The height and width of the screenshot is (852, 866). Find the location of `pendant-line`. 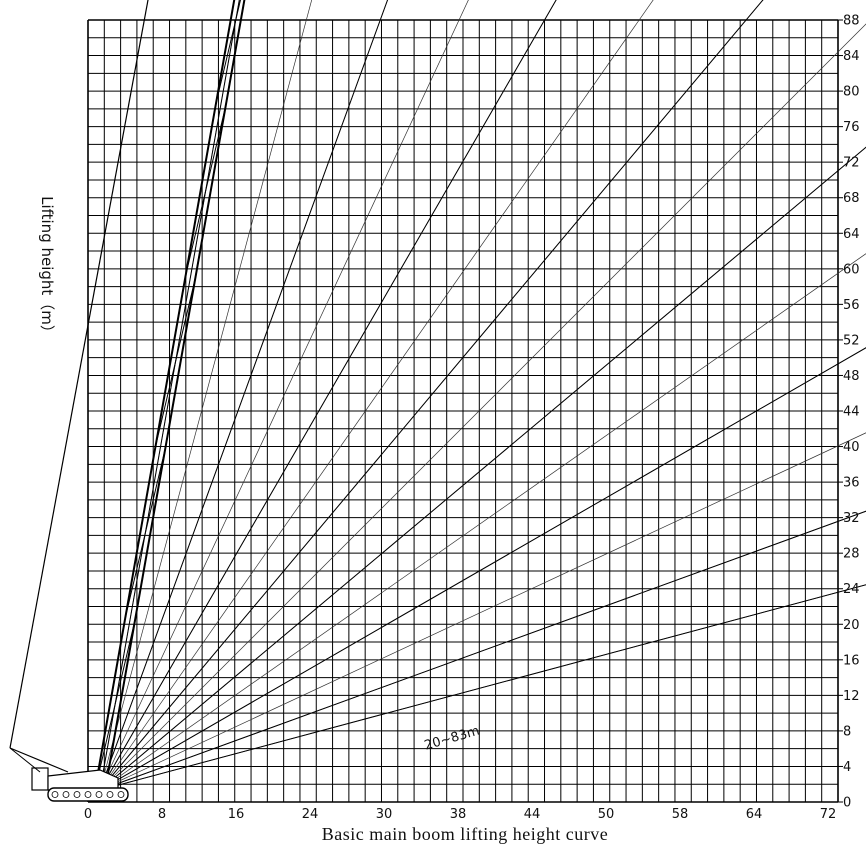

pendant-line is located at coordinates (79, 374).